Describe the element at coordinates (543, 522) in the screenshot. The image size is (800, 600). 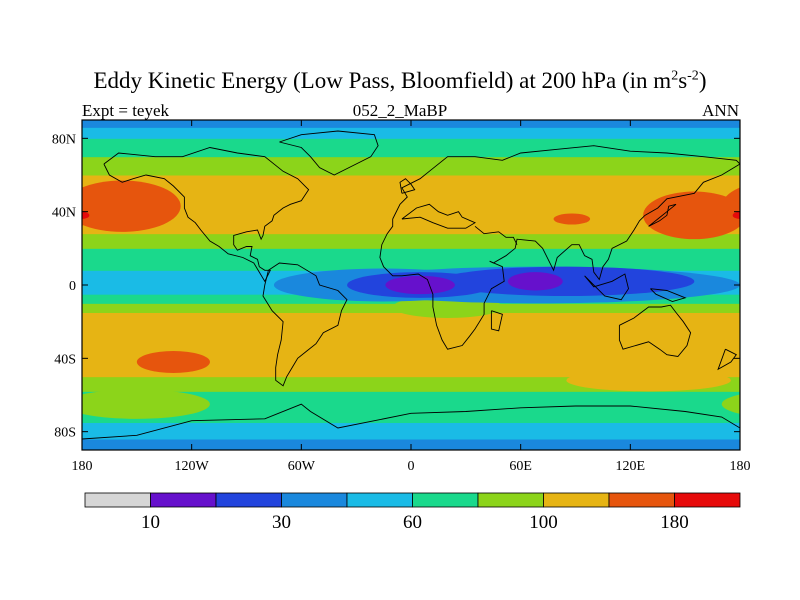
I see `colorbar-label: 100` at that location.